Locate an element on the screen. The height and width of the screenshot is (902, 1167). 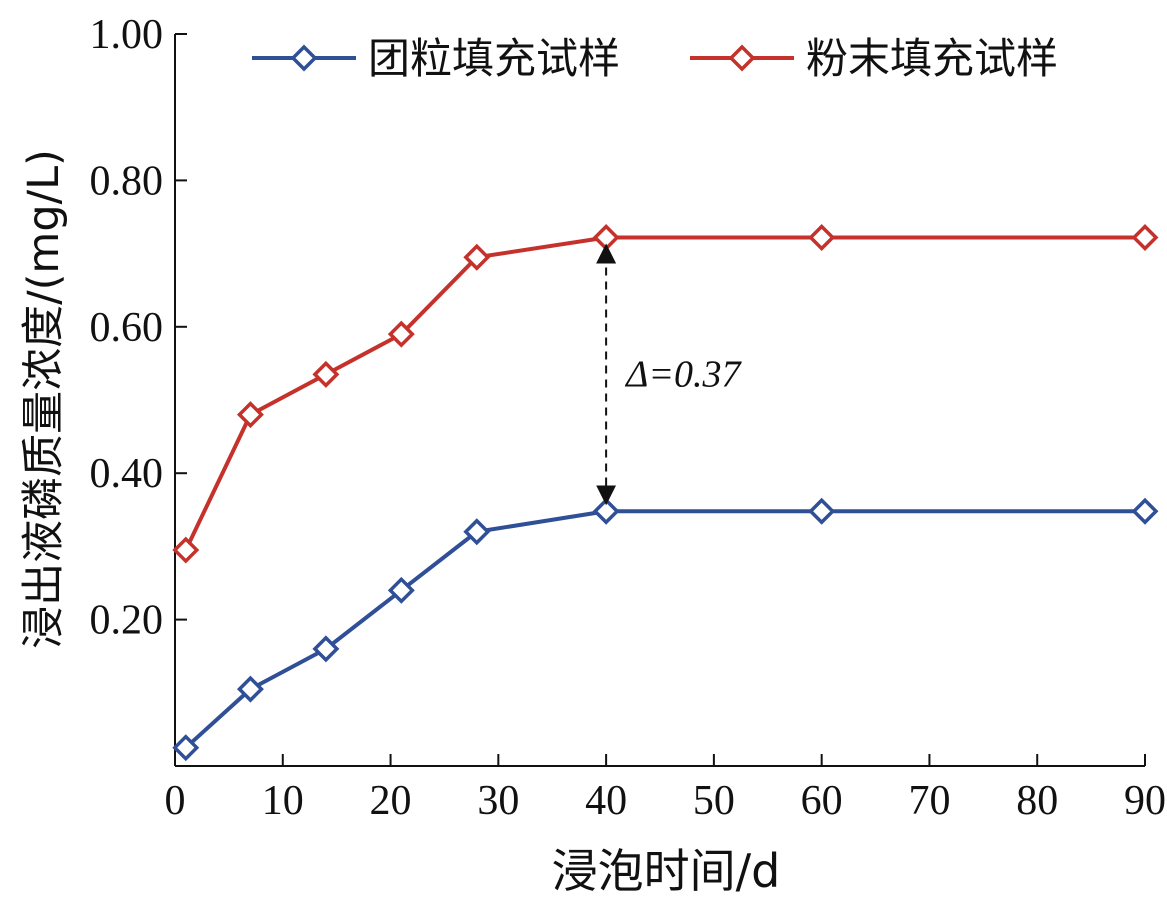
x-tick-label: 90 is located at coordinates (1145, 801).